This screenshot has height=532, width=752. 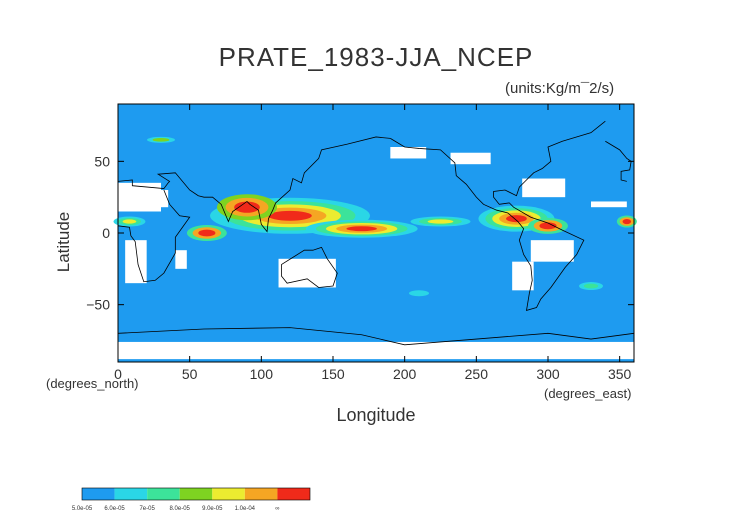 What do you see at coordinates (190, 374) in the screenshot?
I see `x-tick-label: 50` at bounding box center [190, 374].